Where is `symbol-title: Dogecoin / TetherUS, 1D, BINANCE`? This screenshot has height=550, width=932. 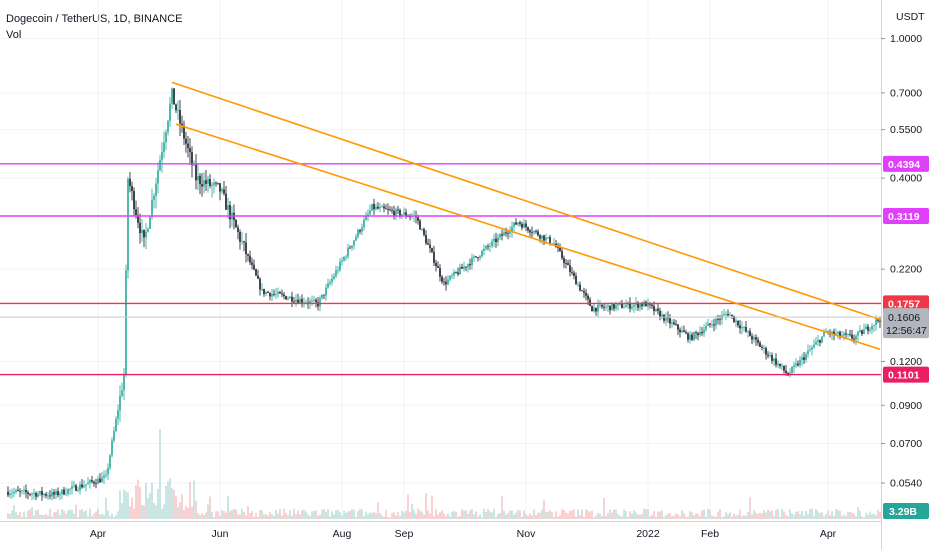
symbol-title: Dogecoin / TetherUS, 1D, BINANCE is located at coordinates (94, 19).